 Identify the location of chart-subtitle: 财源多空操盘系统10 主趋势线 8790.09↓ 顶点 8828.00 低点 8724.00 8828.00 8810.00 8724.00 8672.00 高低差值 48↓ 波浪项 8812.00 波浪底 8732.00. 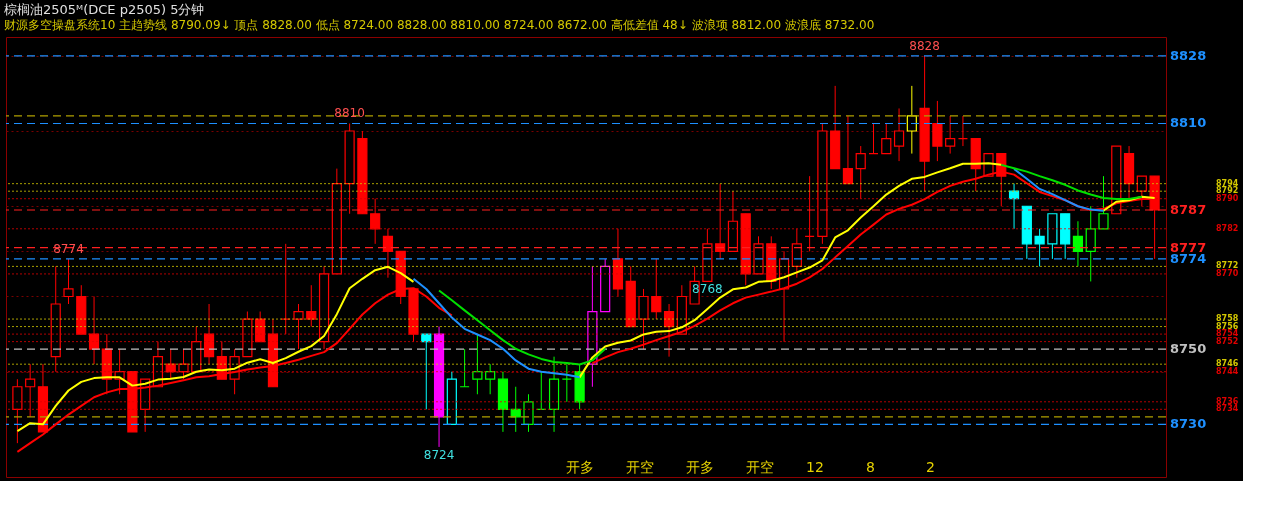
(439, 25).